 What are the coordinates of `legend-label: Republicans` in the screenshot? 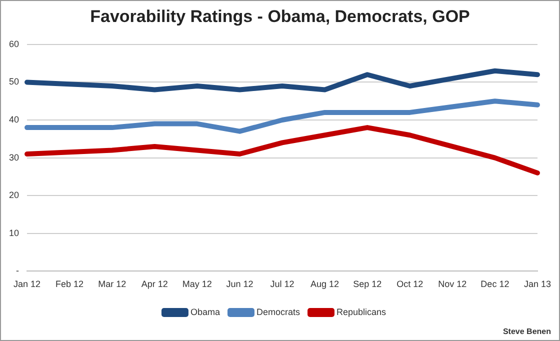 It's located at (361, 311).